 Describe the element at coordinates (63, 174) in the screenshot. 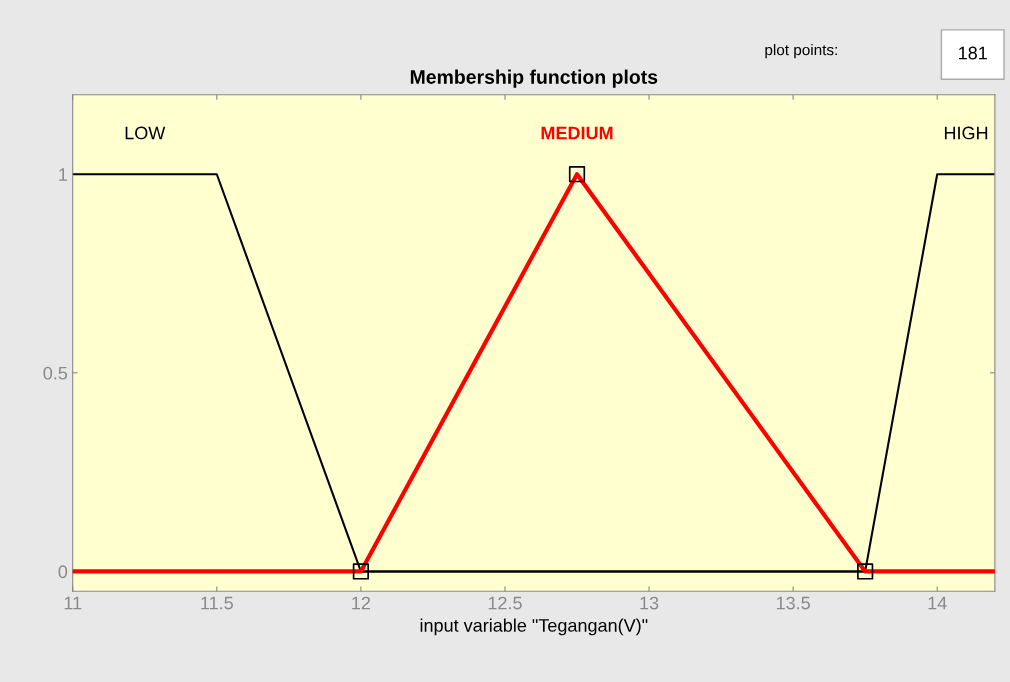

I see `y-tick-label: 1` at that location.